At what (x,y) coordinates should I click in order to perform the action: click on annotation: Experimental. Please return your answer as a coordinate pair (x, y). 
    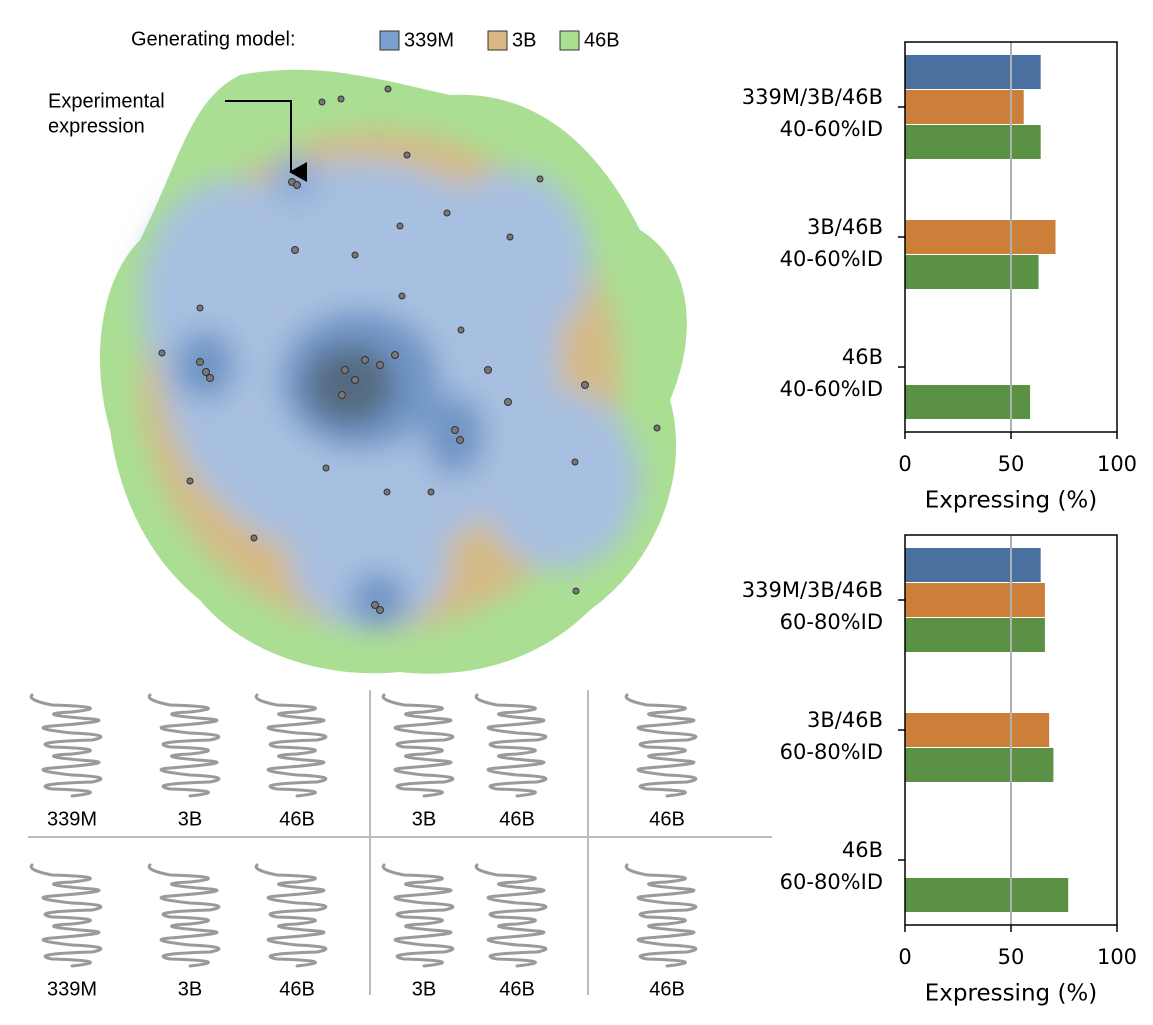
    Looking at the image, I should click on (106, 101).